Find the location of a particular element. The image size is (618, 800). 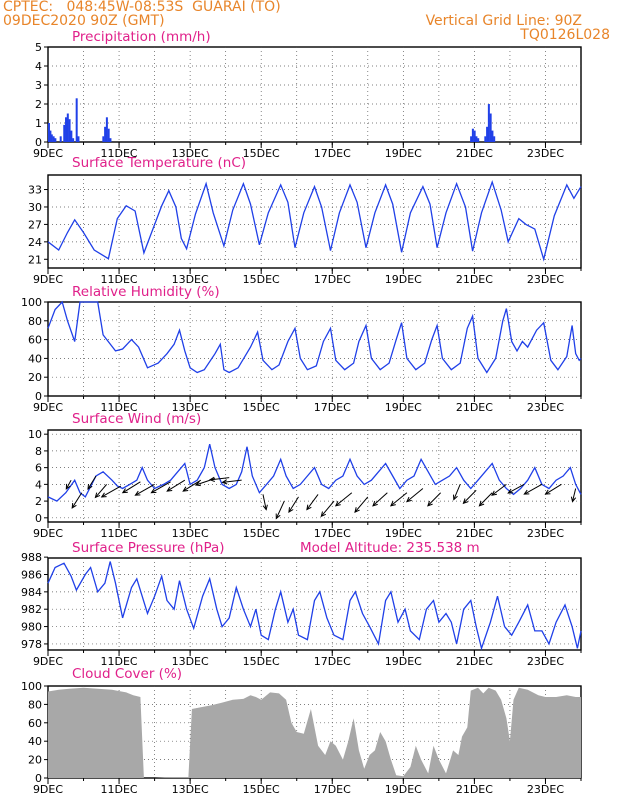

temp-xtick-label: 11DEC is located at coordinates (119, 279).